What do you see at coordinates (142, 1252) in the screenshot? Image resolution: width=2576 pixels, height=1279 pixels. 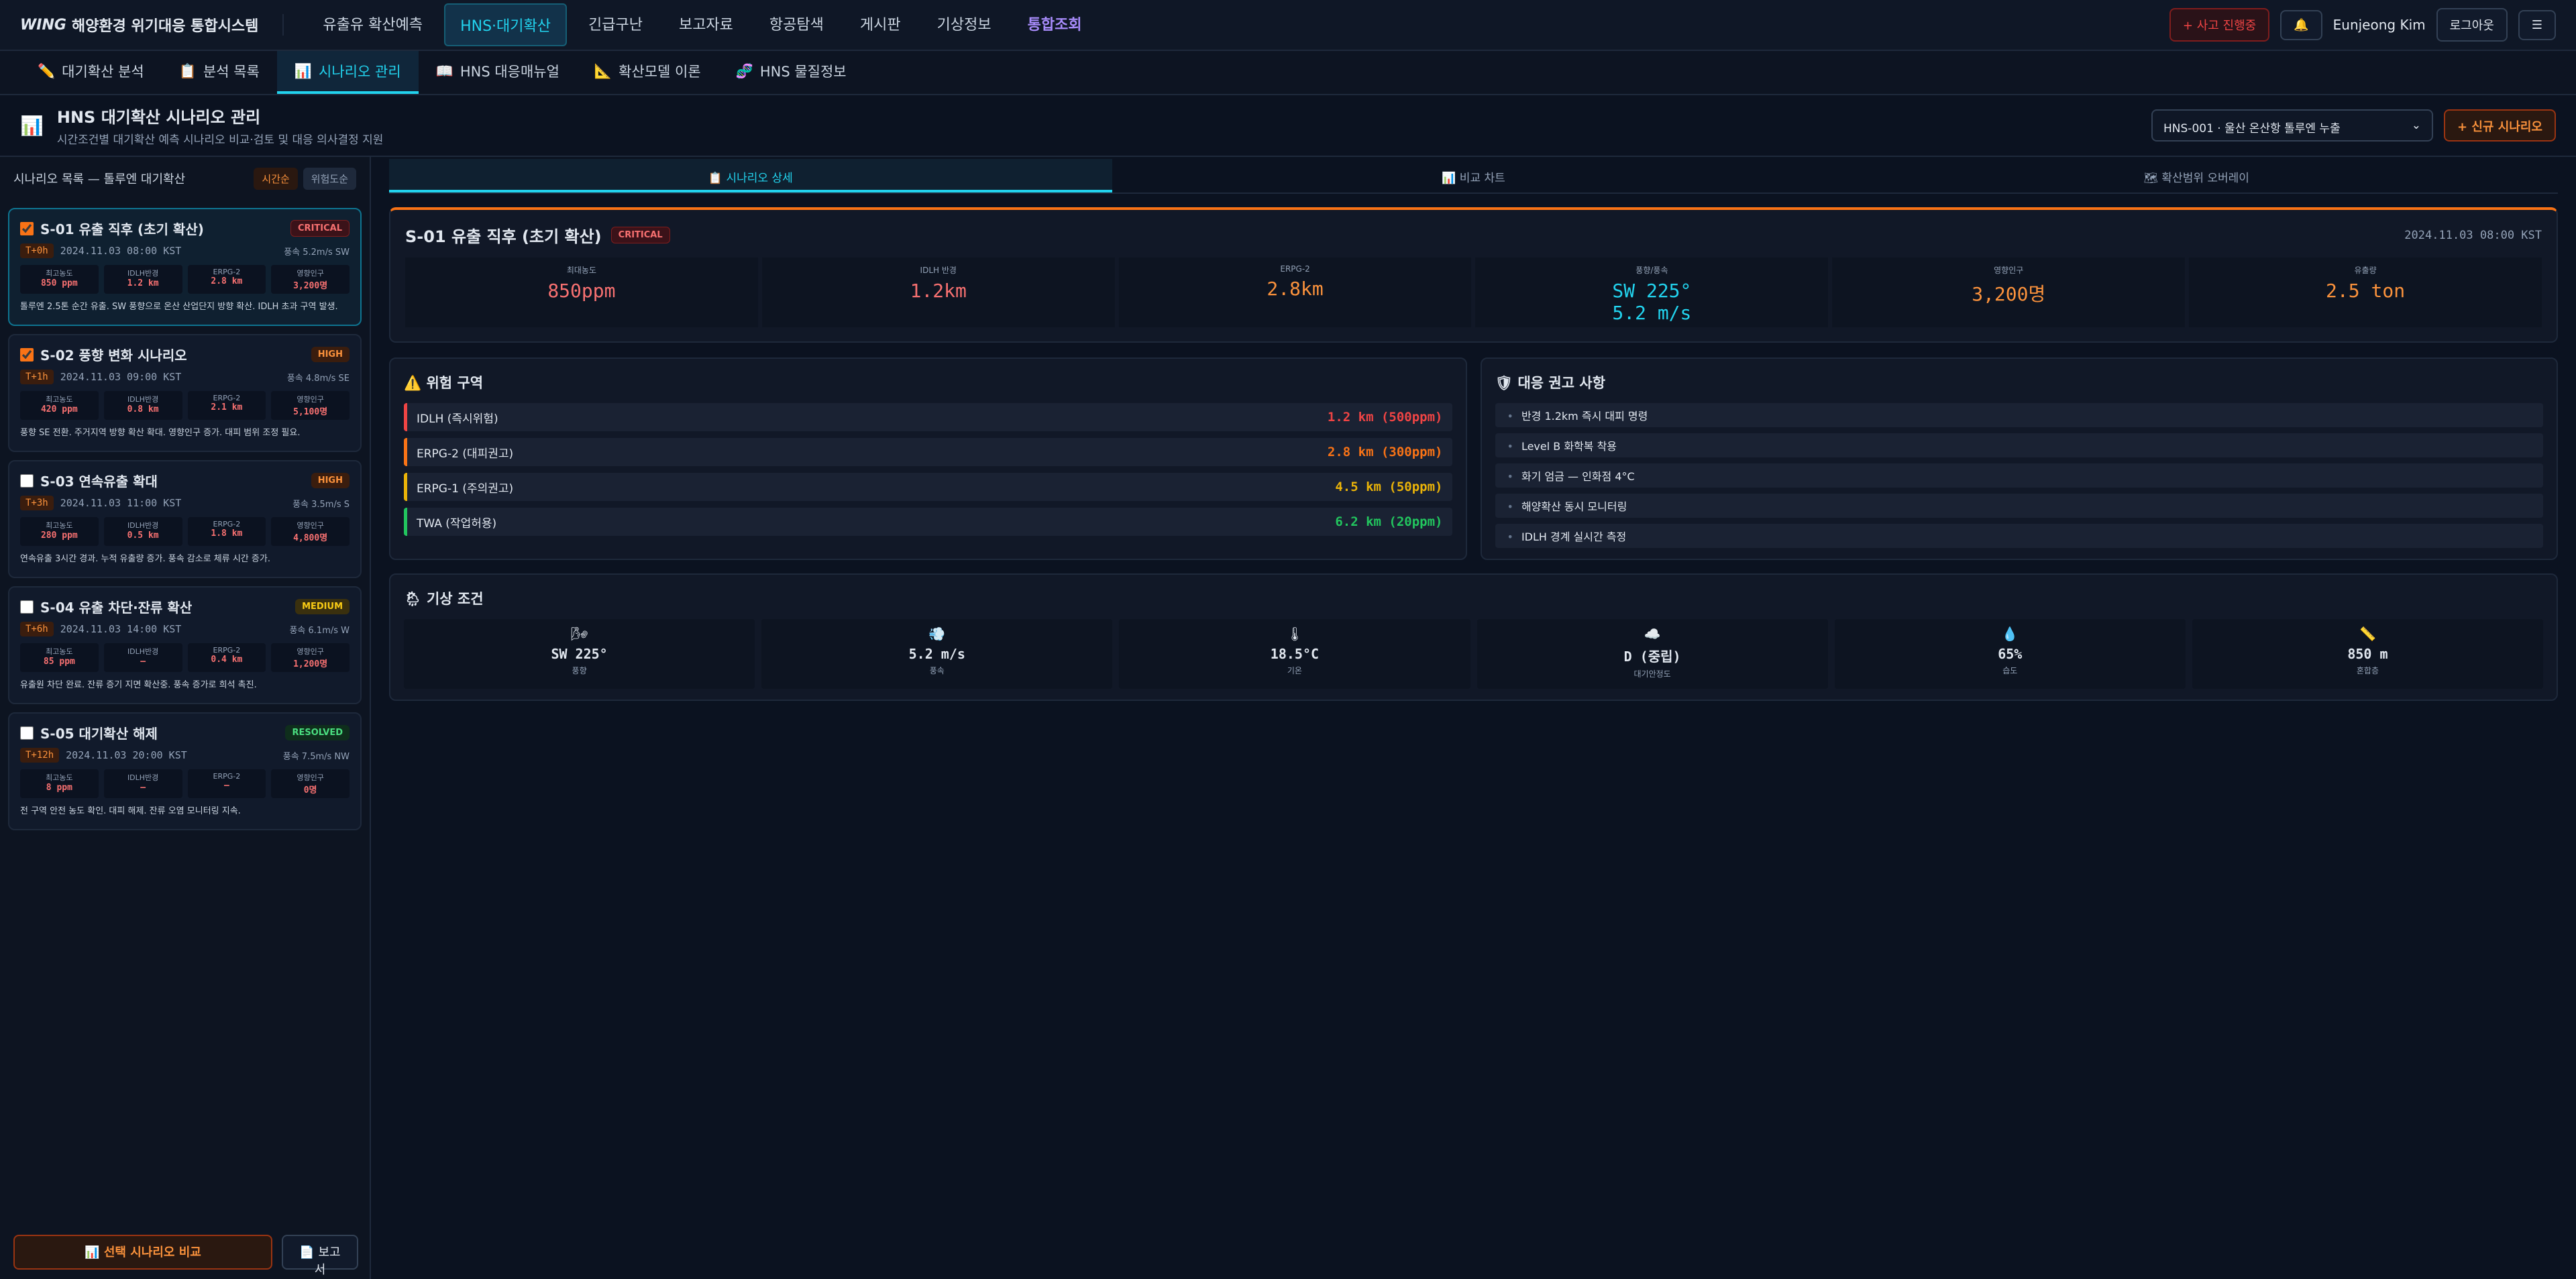 I see `compare-button: 📊 선택 시나리오 비교` at bounding box center [142, 1252].